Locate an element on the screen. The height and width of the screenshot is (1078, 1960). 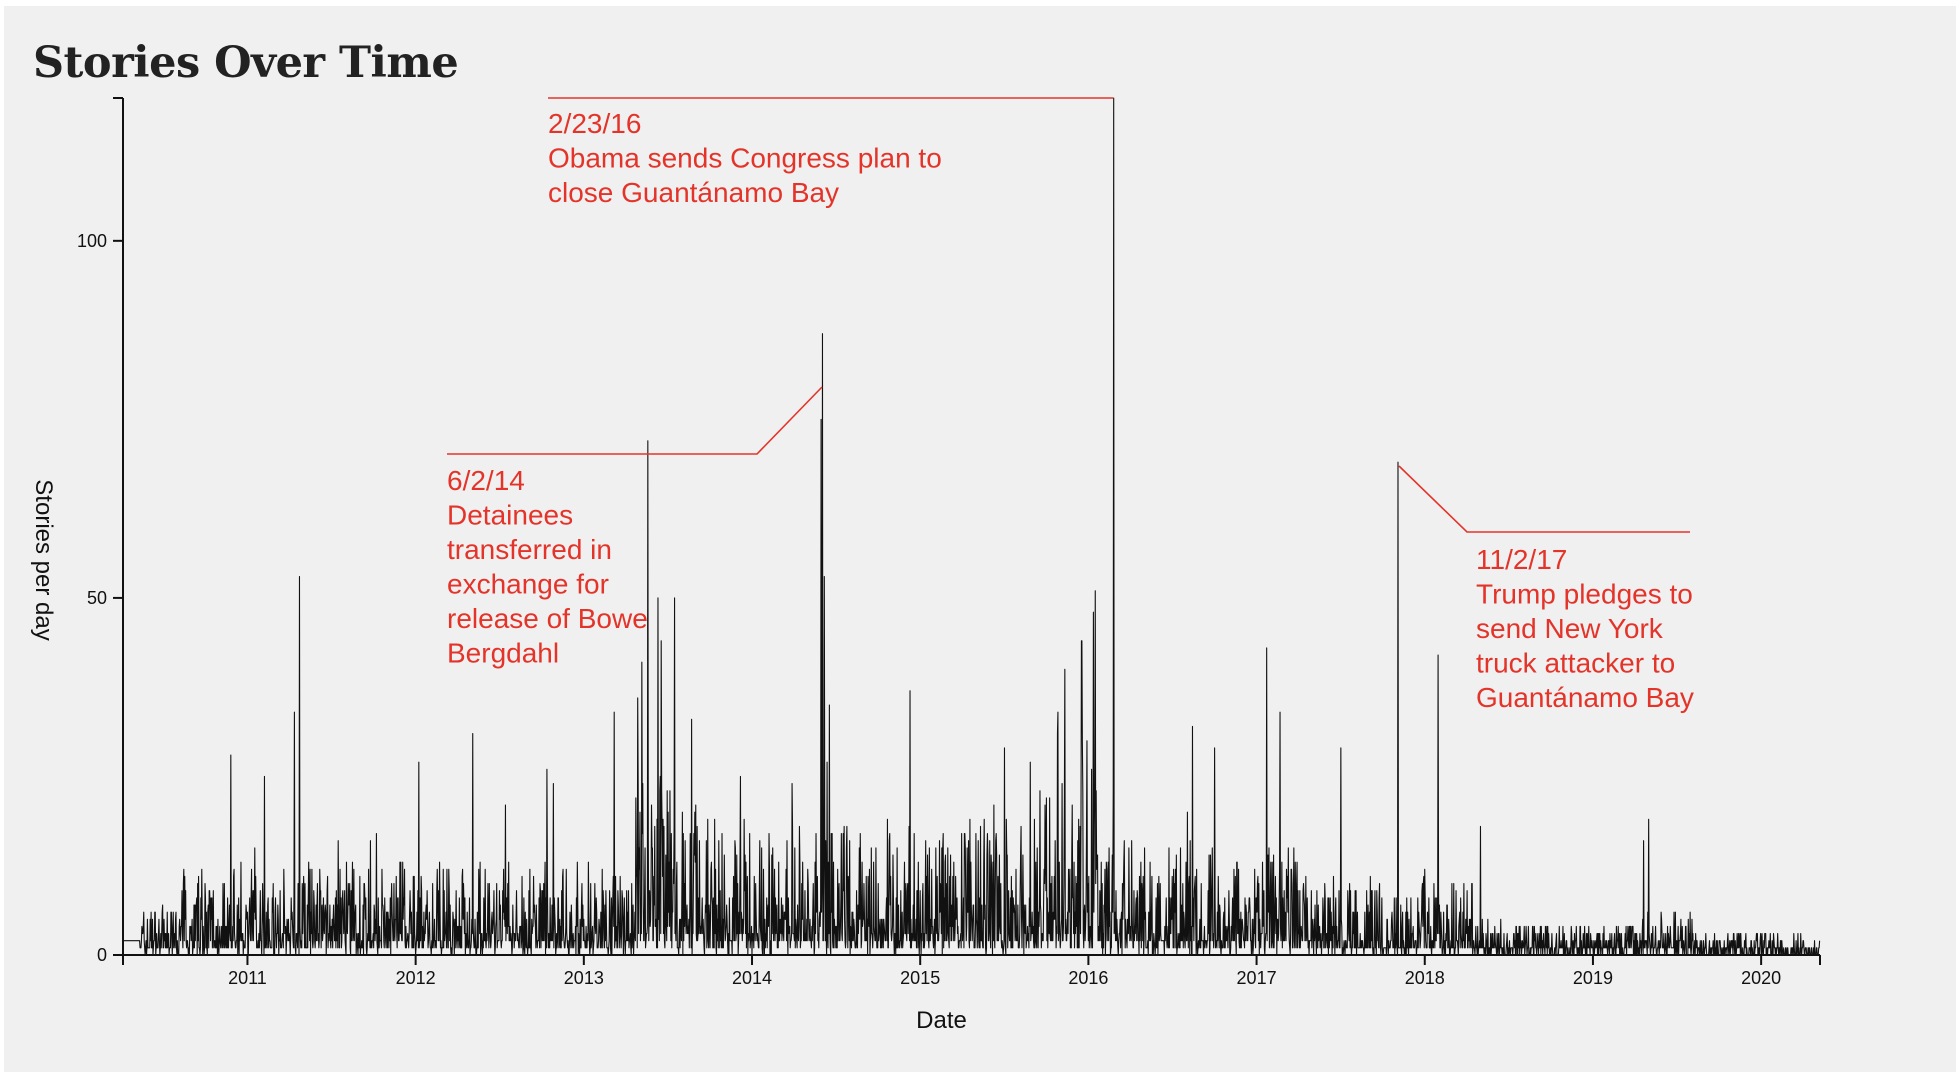
y-tick-label: 50 is located at coordinates (97, 598).